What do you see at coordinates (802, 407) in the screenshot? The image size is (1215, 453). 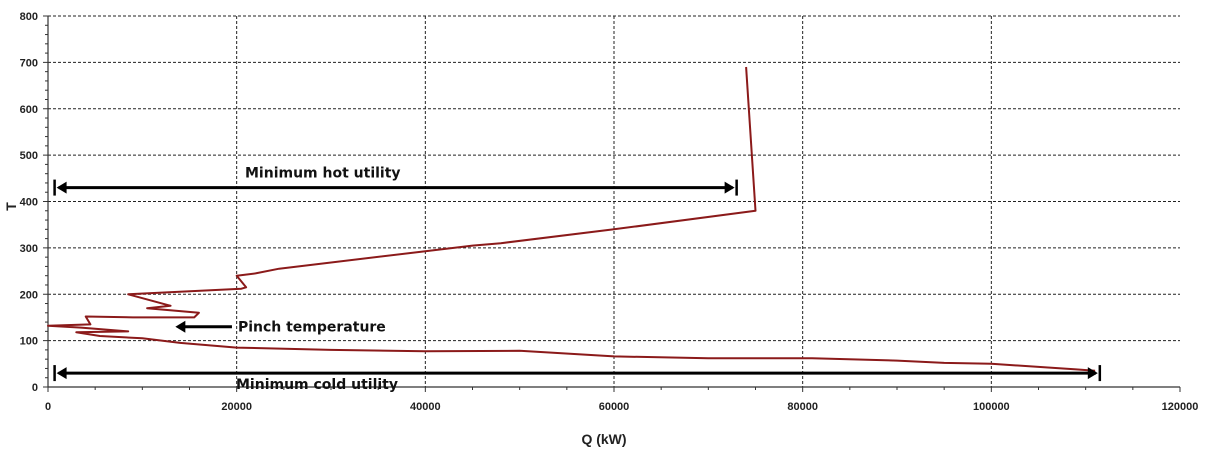 I see `x-tick-label: 80000` at bounding box center [802, 407].